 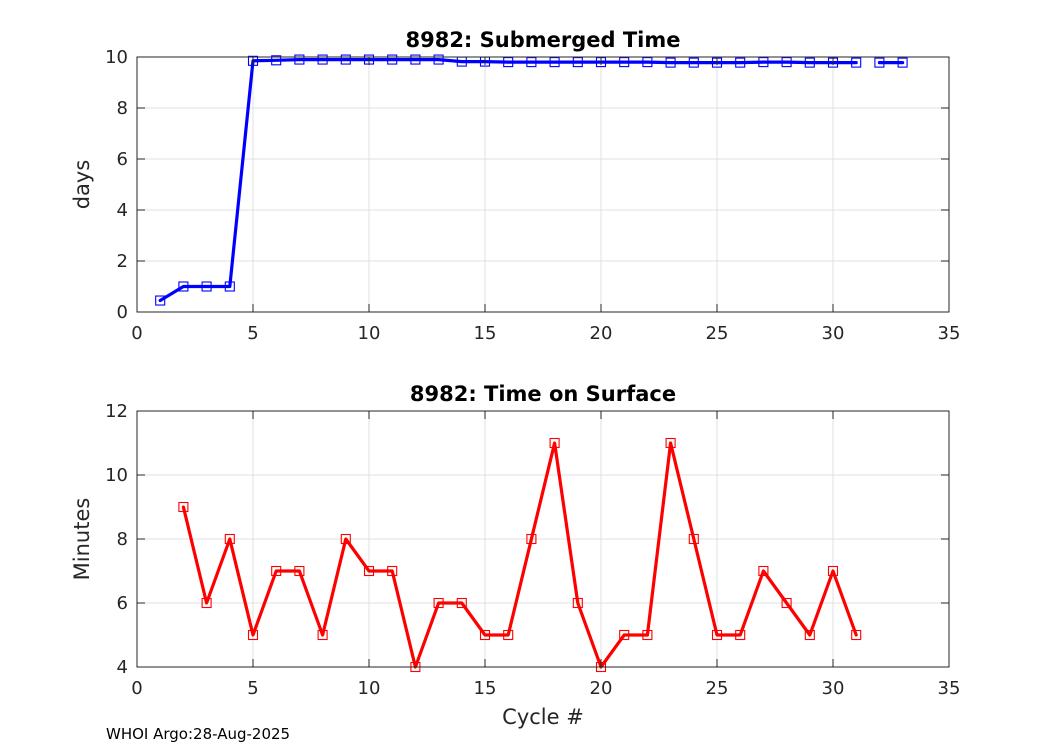 What do you see at coordinates (543, 394) in the screenshot?
I see `chart-title: 8982: Time on Surface` at bounding box center [543, 394].